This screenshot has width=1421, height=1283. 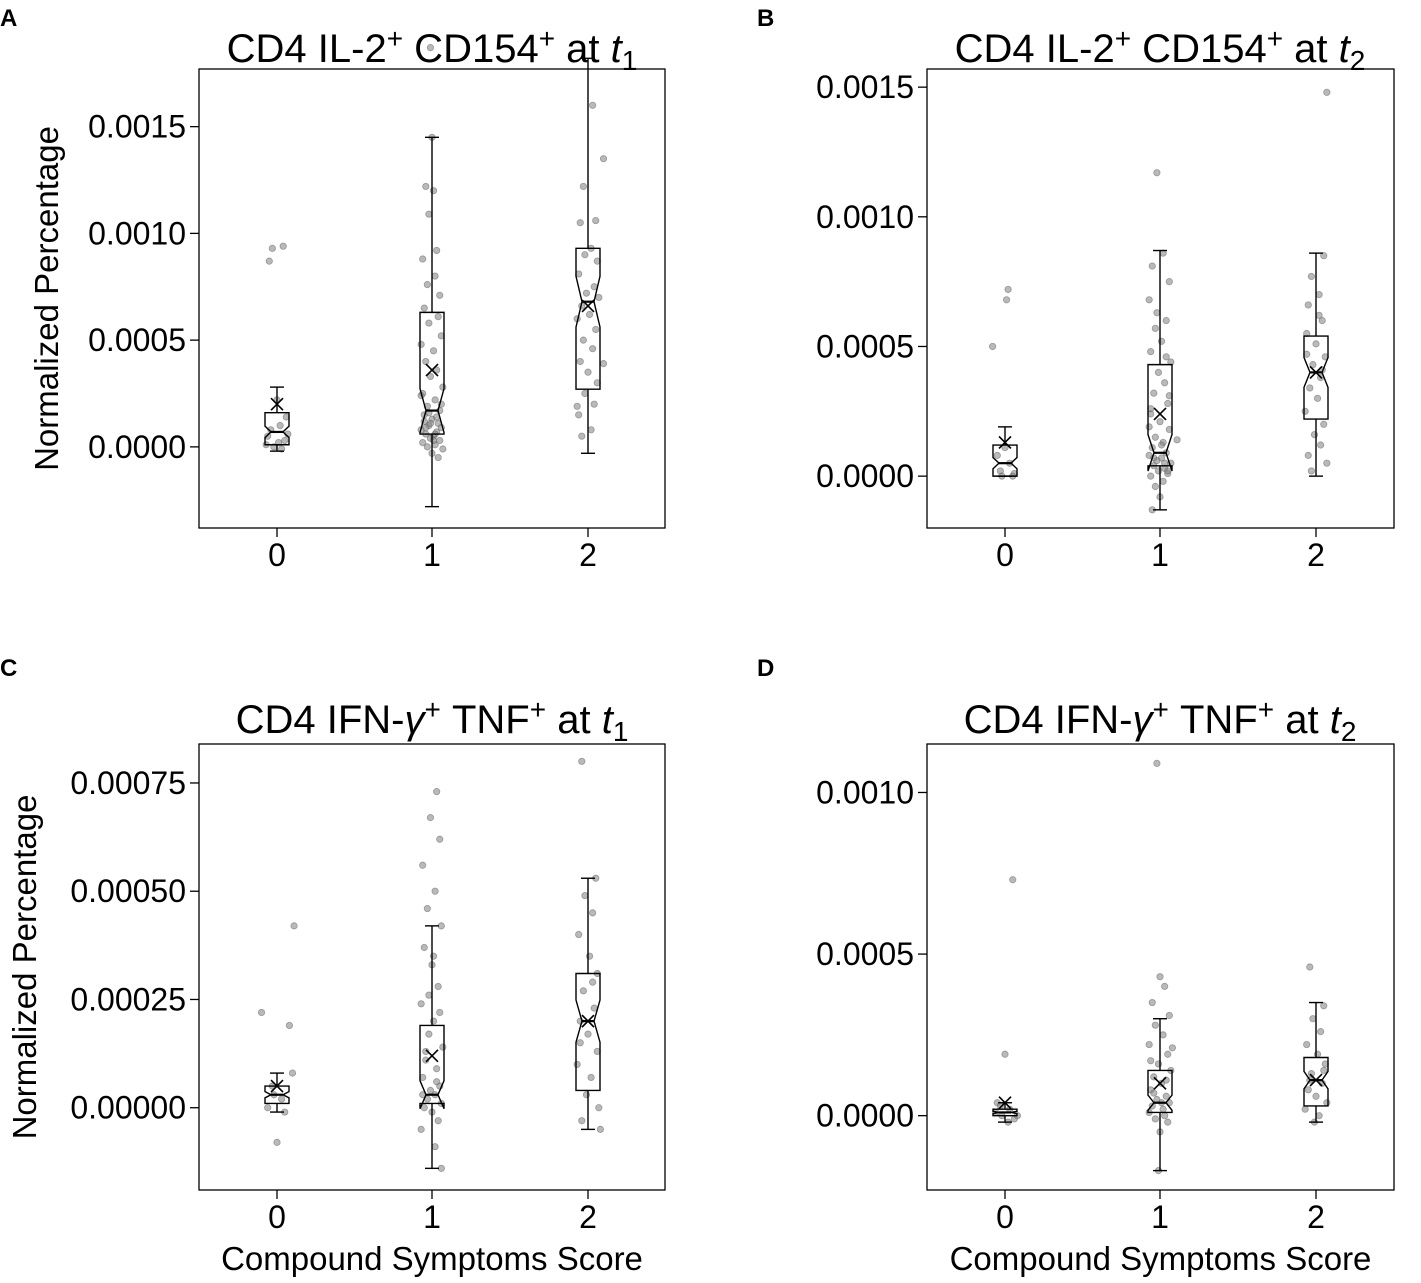 I want to click on y-tick-label: 0.00050, so click(x=128, y=891).